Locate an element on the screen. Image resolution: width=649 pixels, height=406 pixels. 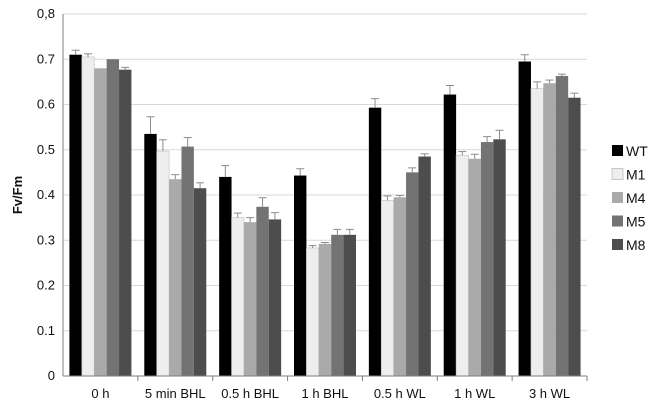
legend-label-m1: M1 is located at coordinates (636, 175).